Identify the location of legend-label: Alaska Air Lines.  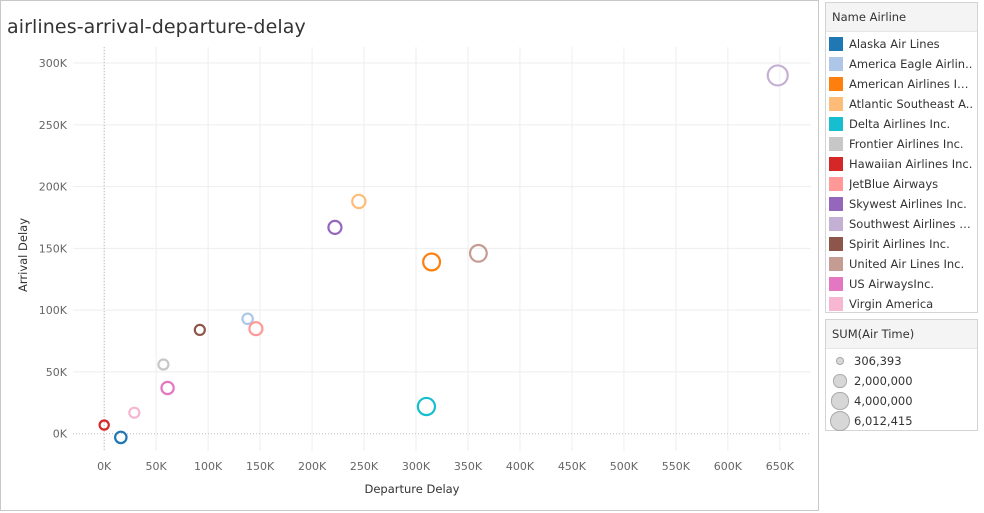
(894, 44).